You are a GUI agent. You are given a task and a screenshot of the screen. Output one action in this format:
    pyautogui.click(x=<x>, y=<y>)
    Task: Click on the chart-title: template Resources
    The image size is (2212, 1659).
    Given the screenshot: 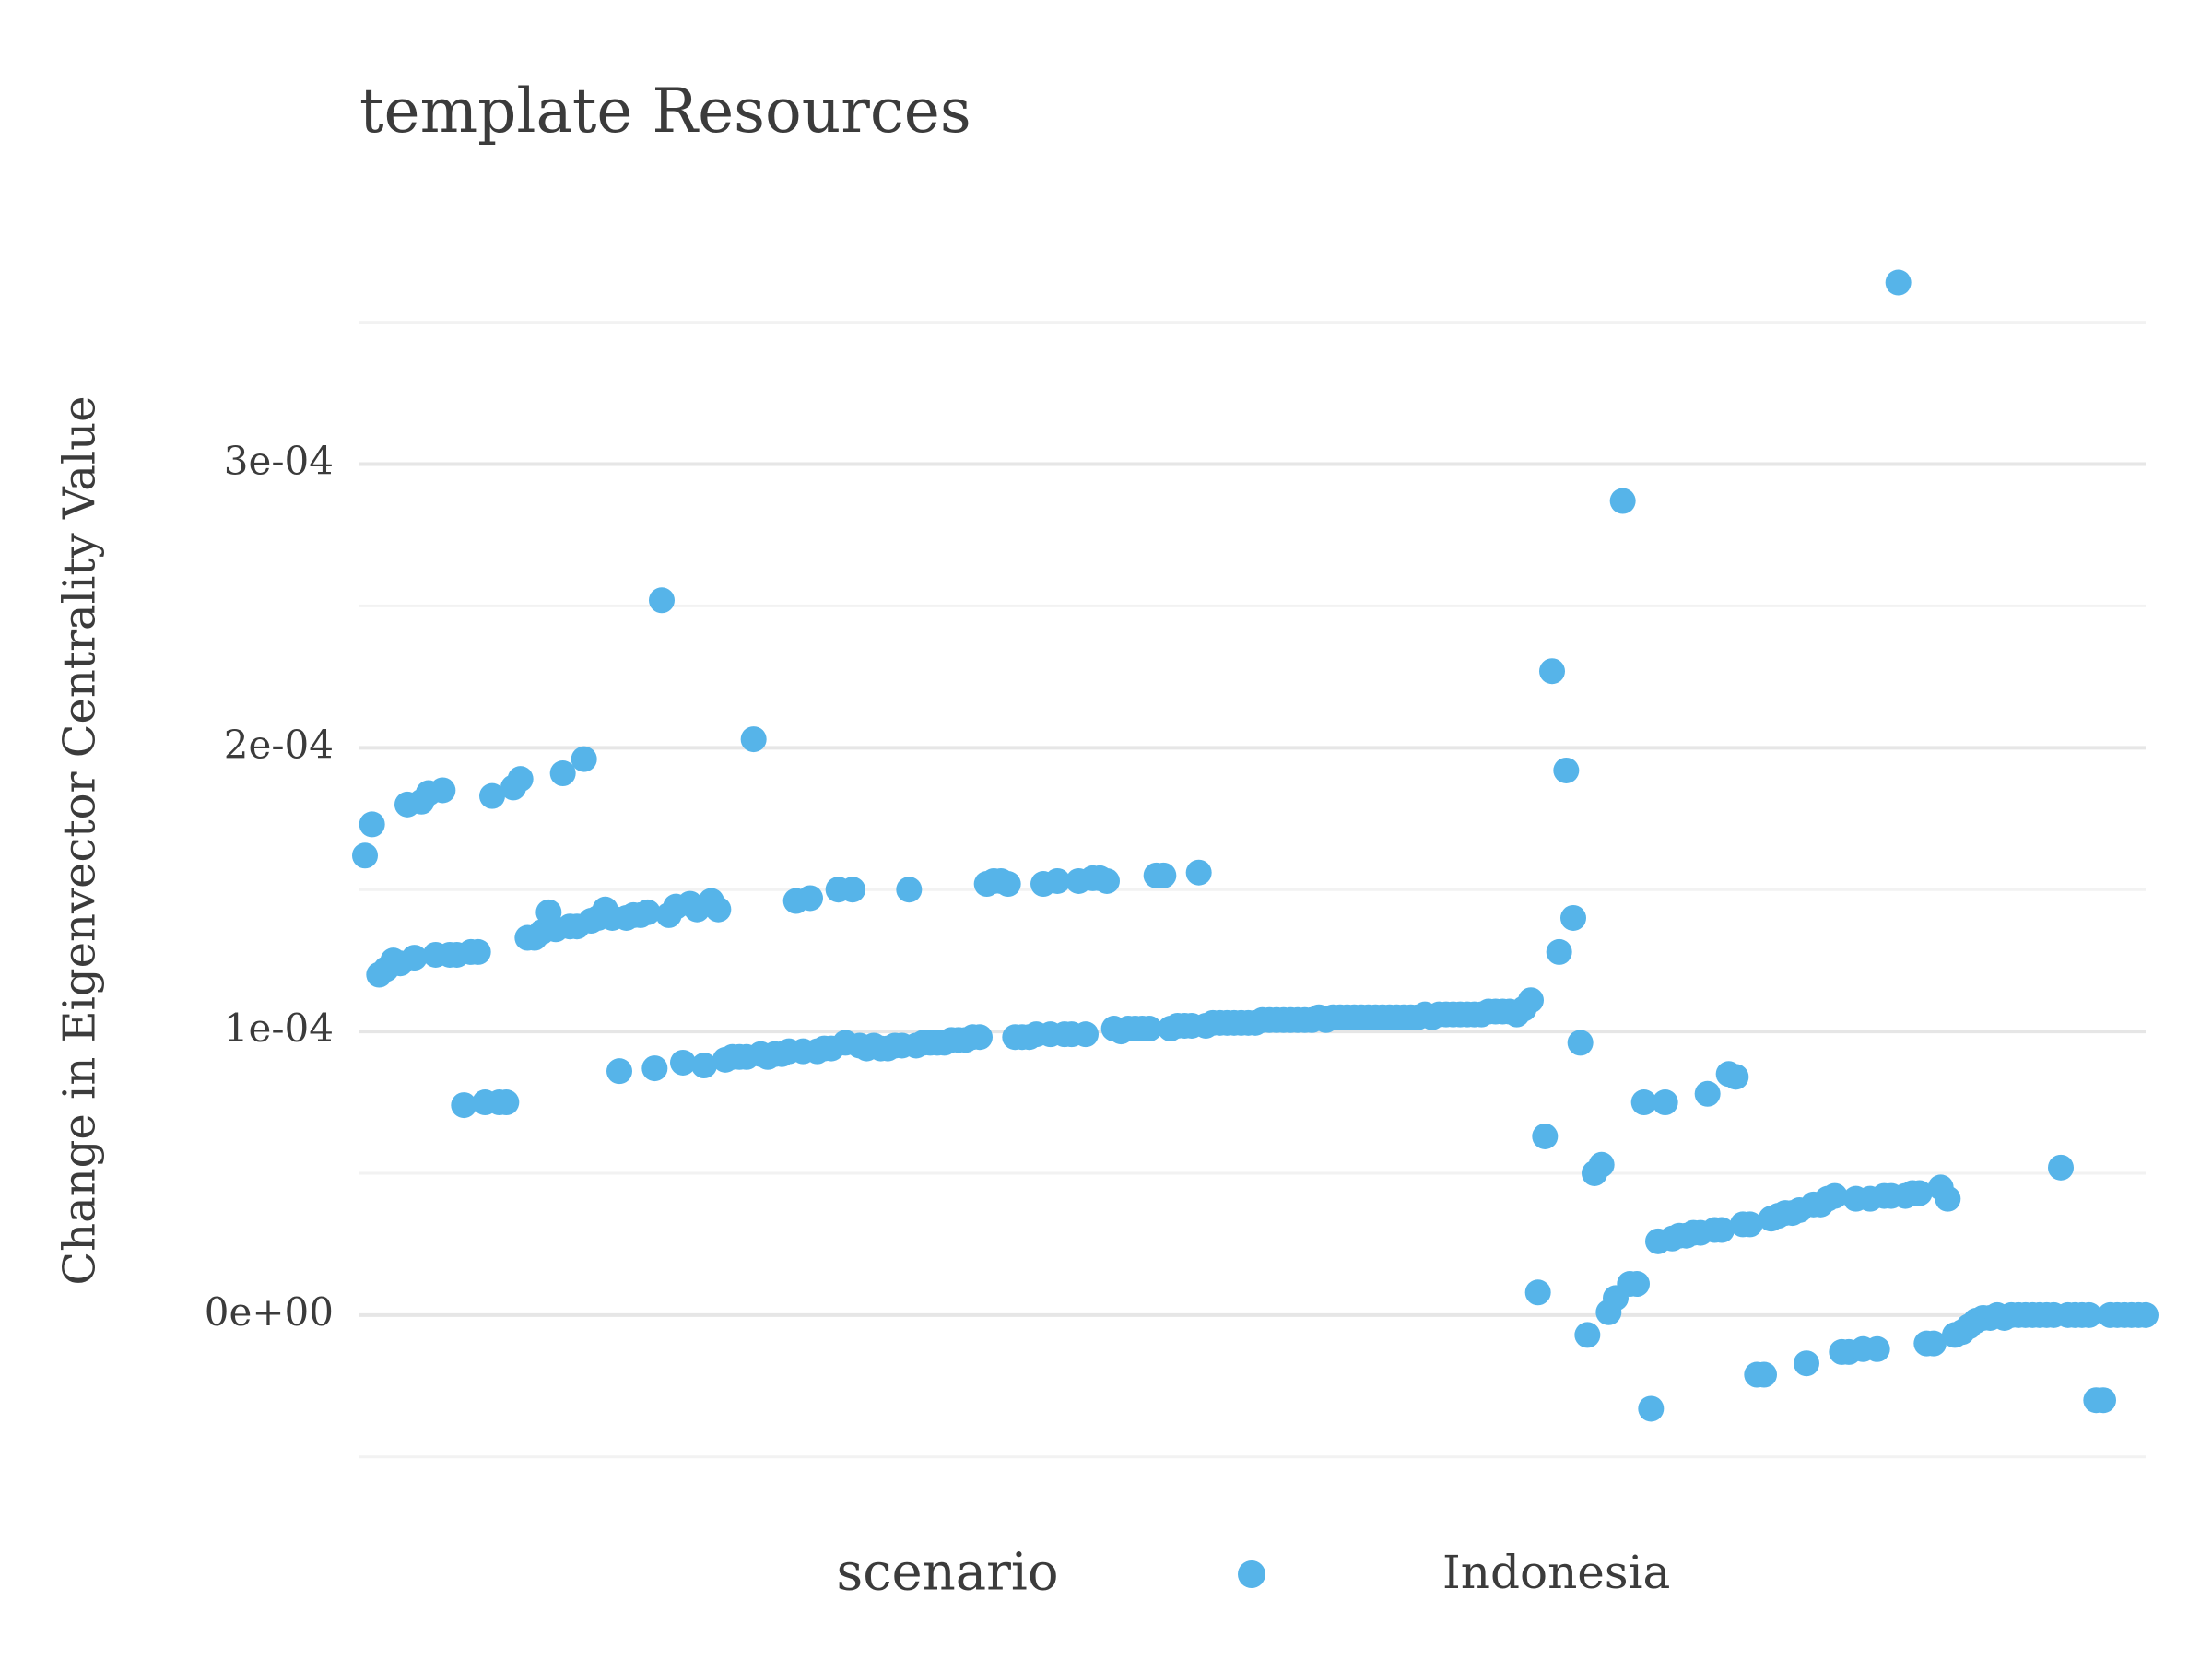 What is the action you would take?
    pyautogui.click(x=665, y=111)
    